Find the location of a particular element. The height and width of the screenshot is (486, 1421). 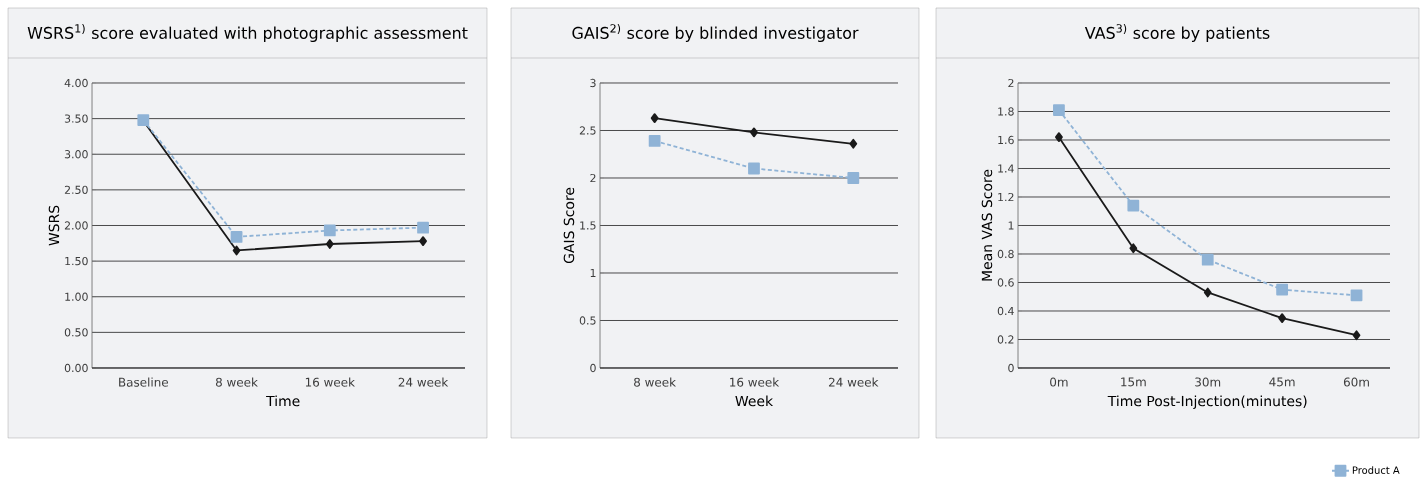

x-axis-title: Time Post-Injection(minutes) is located at coordinates (1207, 402).